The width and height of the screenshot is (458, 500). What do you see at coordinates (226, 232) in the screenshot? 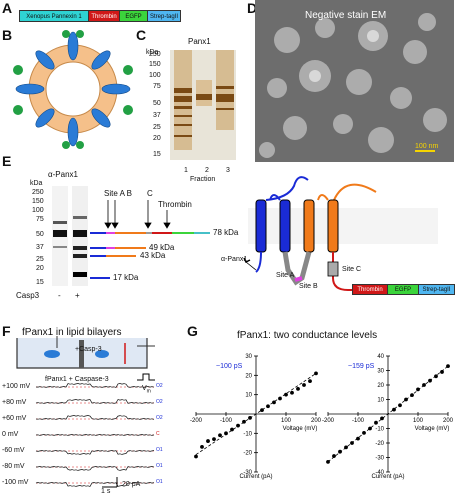
I see `band-78kda: 78 kDa` at bounding box center [226, 232].